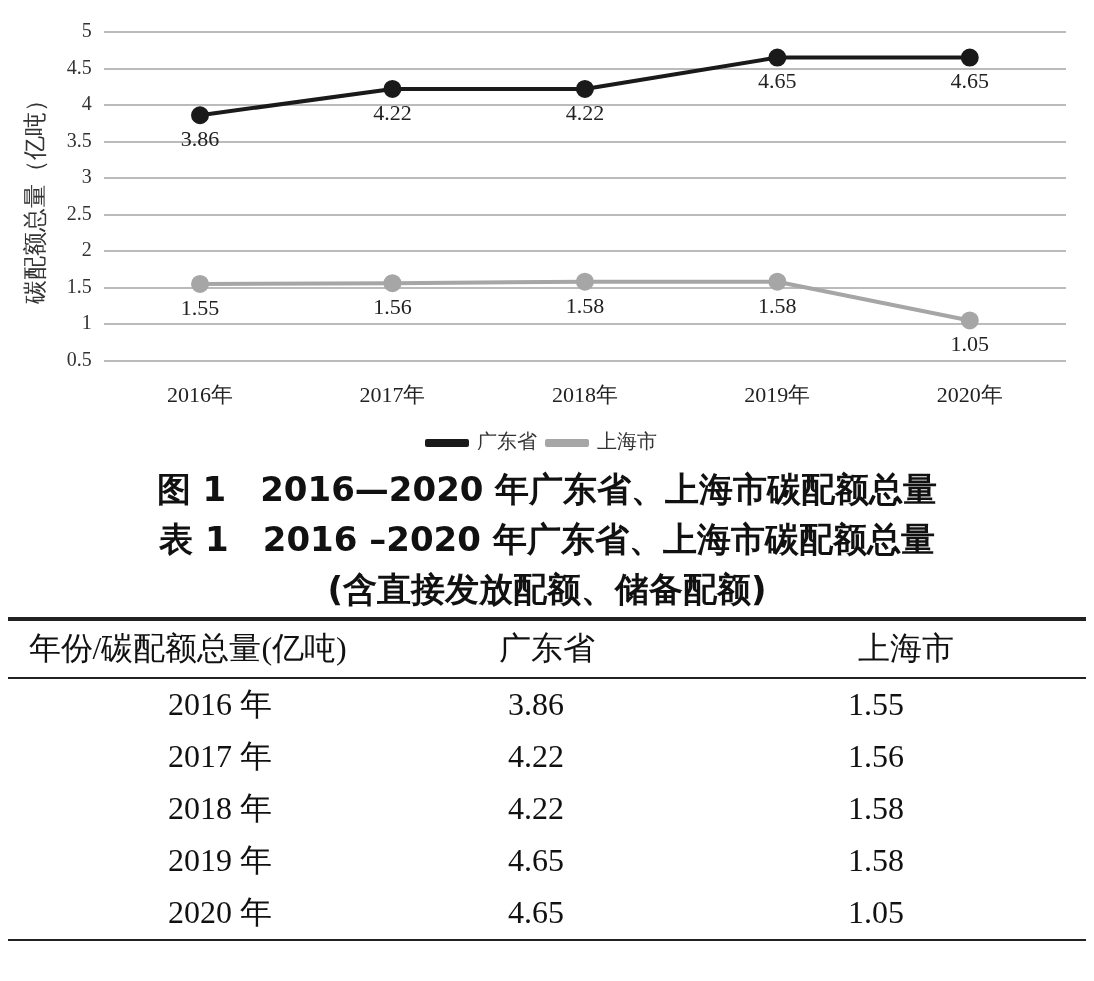 The image size is (1094, 981). I want to click on text: 图 1 2016—2020 年广东省、上海市碳配额总量, so click(547, 489).